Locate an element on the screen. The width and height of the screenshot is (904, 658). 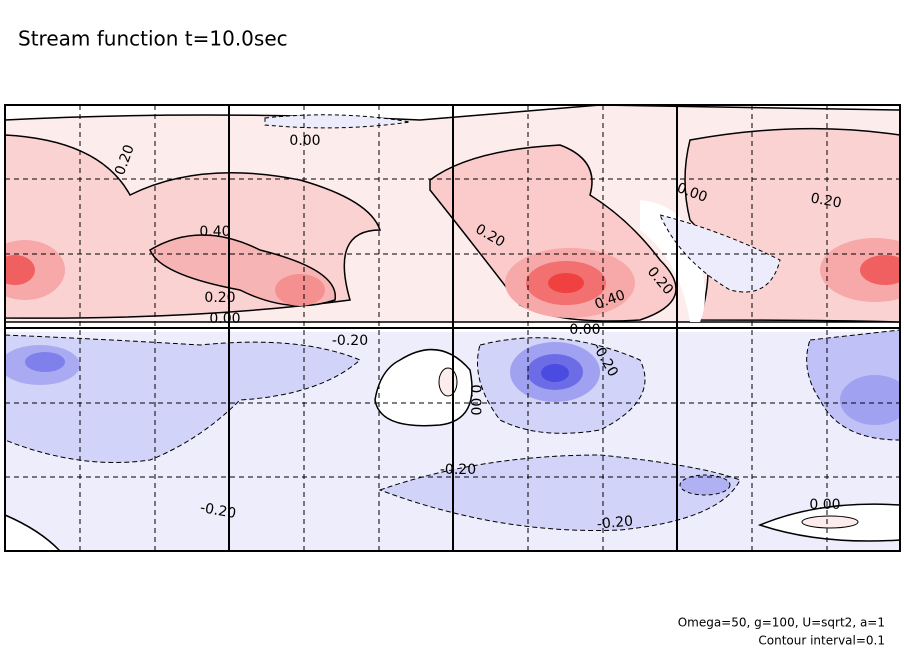
footnote: Omega=50, g=100, U=sqrt2, a=1 is located at coordinates (781, 623).